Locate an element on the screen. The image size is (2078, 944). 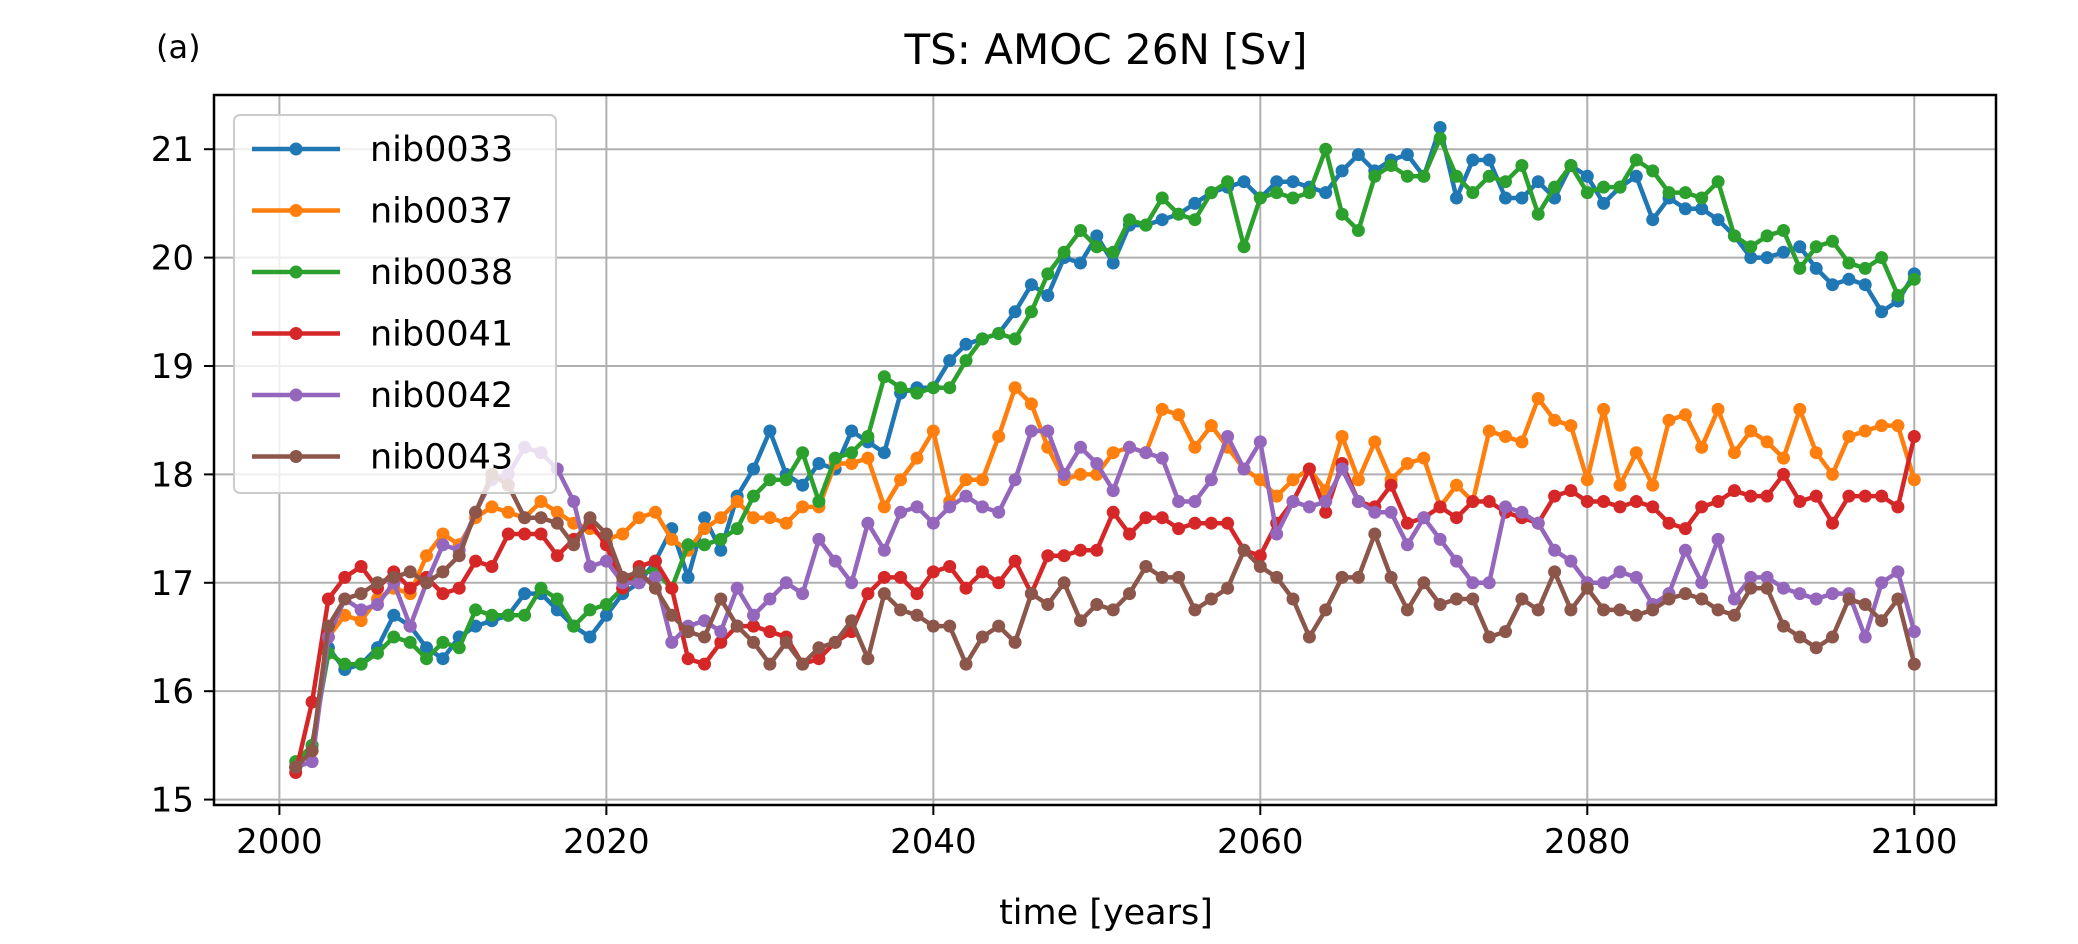
x-tick-label: 2100 is located at coordinates (1914, 842).